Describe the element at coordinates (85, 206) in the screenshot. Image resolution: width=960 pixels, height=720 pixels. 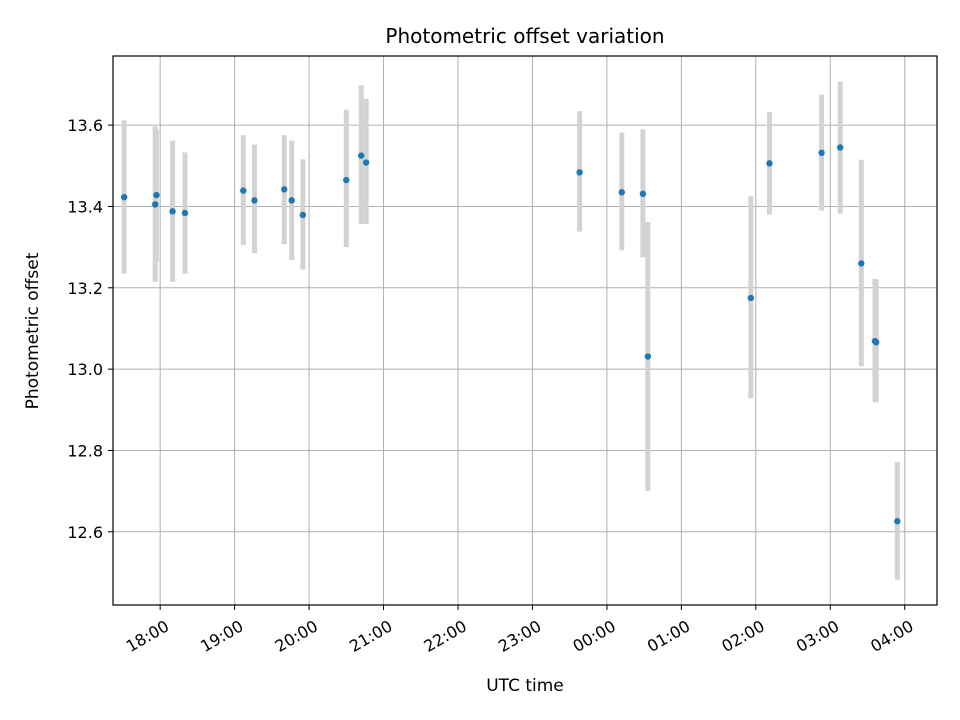
I see `y-tick-label: 13.4` at that location.